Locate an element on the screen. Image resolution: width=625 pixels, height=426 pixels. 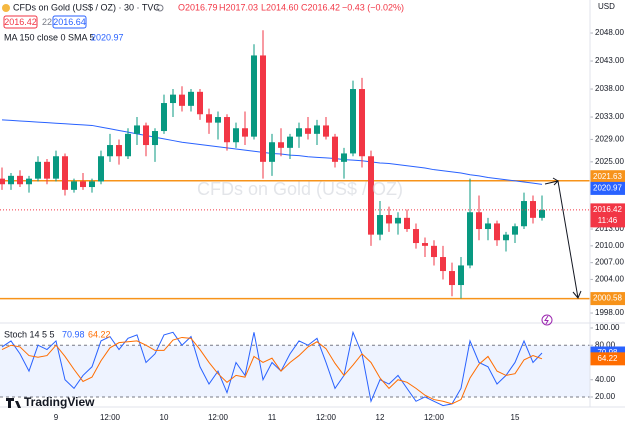
ask-box is located at coordinates (69, 22).